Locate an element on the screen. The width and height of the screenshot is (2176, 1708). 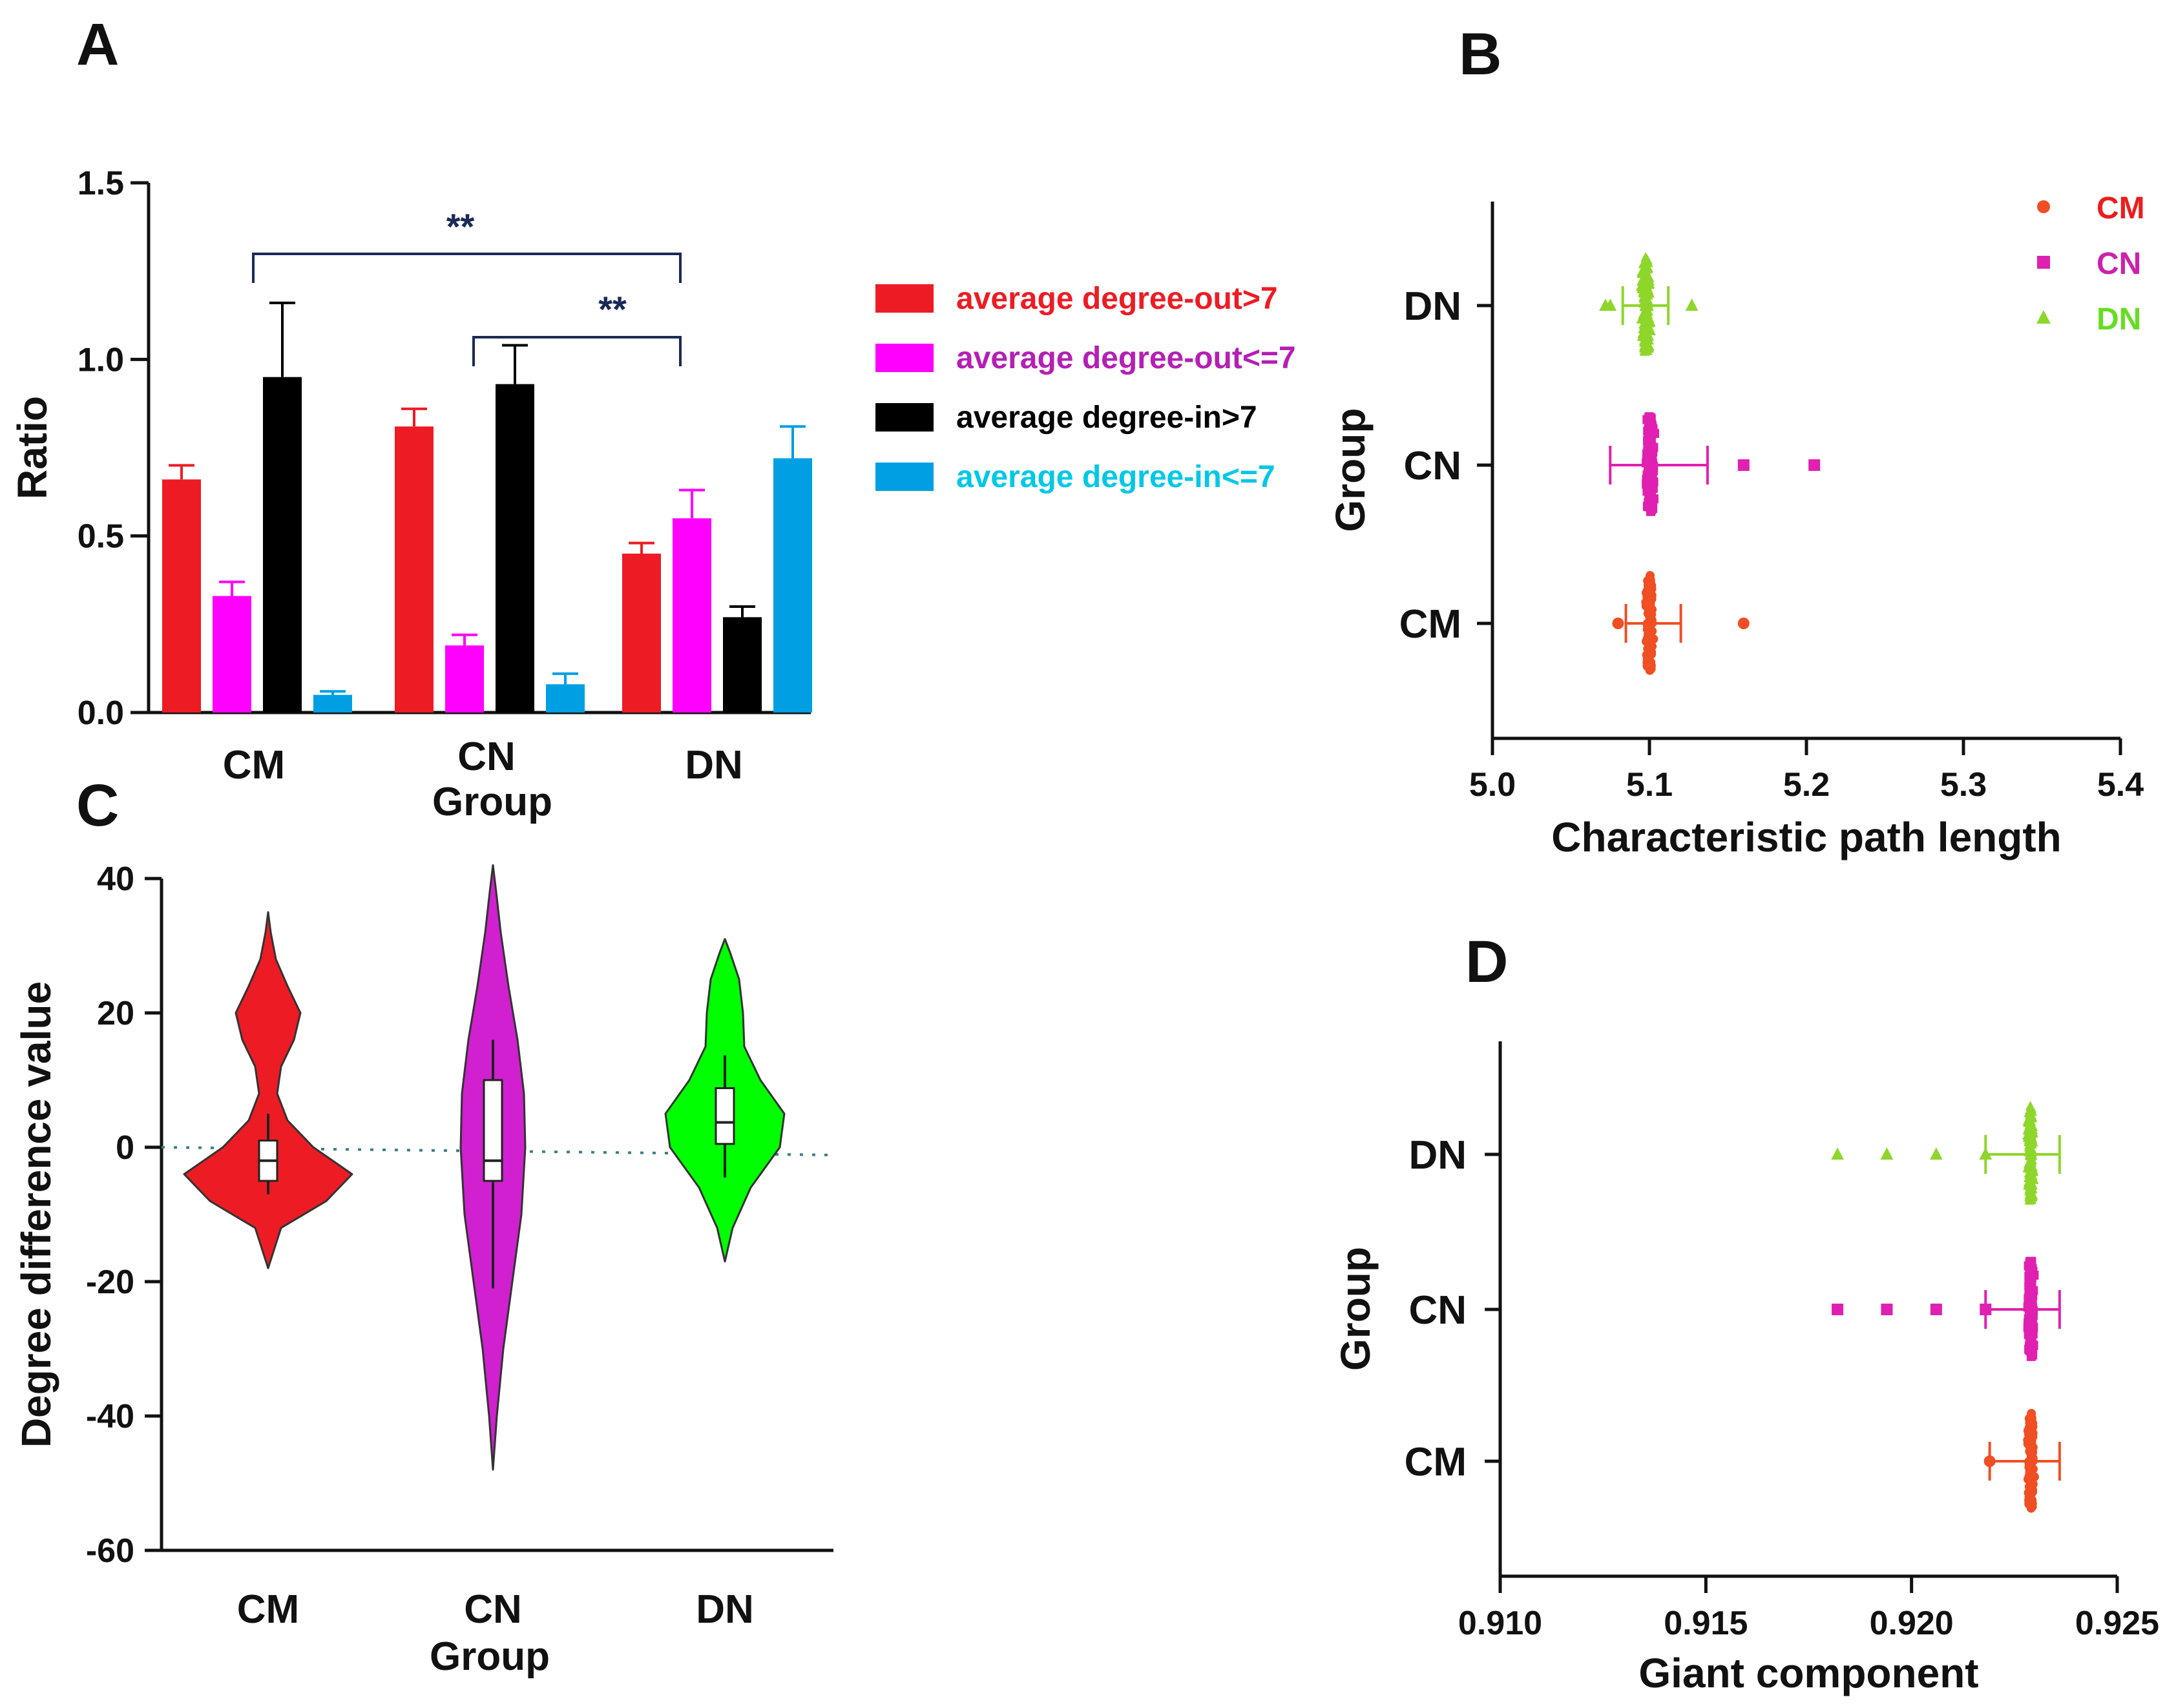
panel-letter-b: B is located at coordinates (1480, 54).